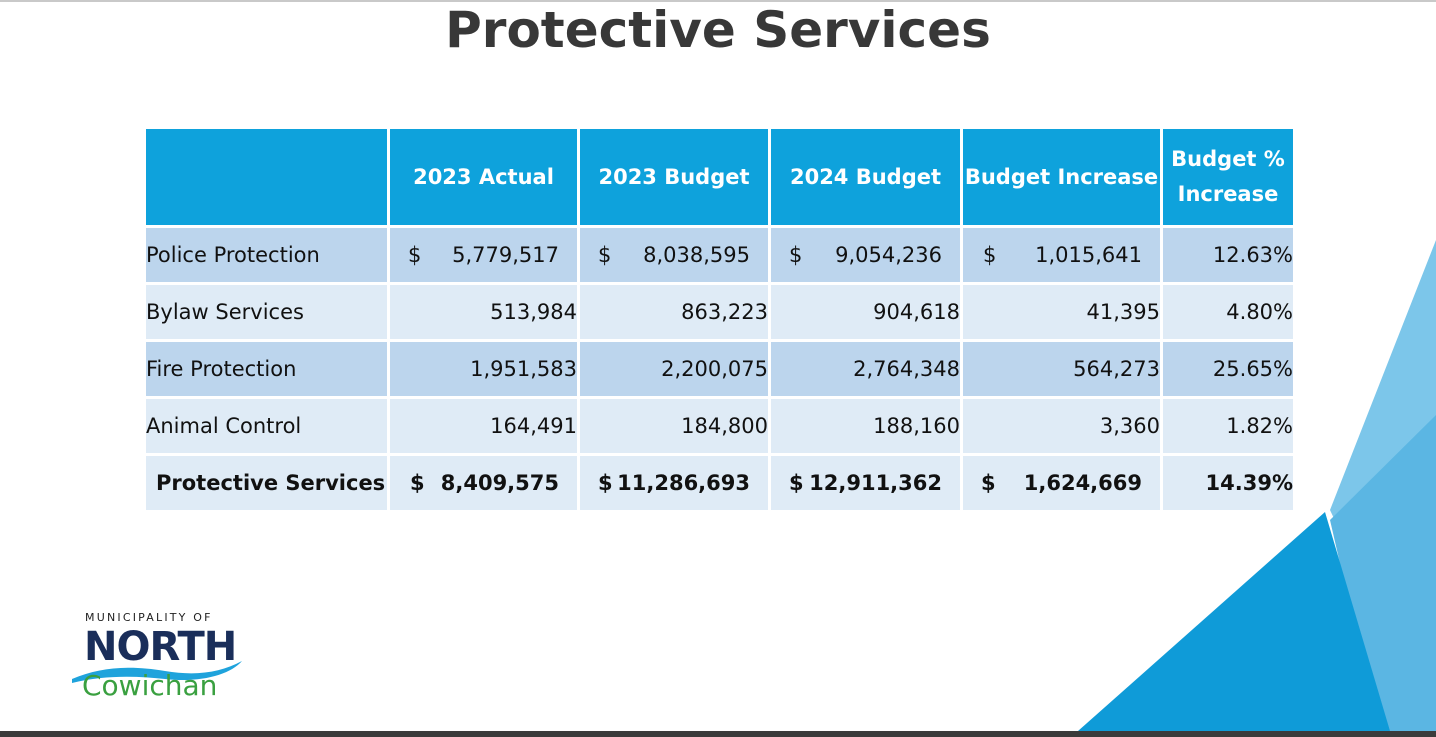 Image resolution: width=1436 pixels, height=737 pixels. I want to click on cell-value: 1,624,669, so click(1082, 483).